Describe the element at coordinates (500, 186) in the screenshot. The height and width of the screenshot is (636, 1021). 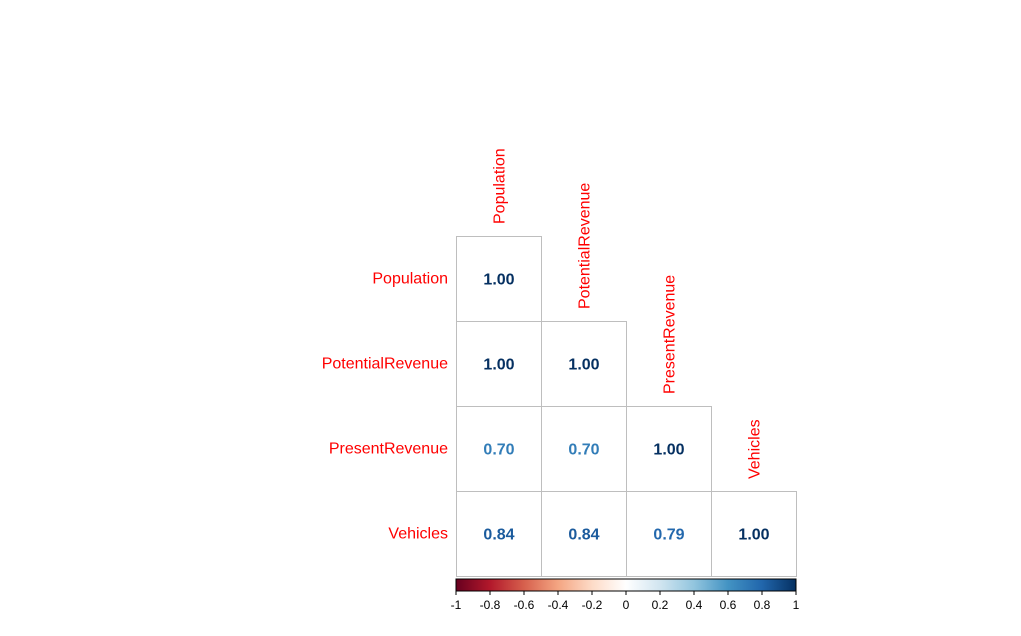
I see `column-label-population: Population` at that location.